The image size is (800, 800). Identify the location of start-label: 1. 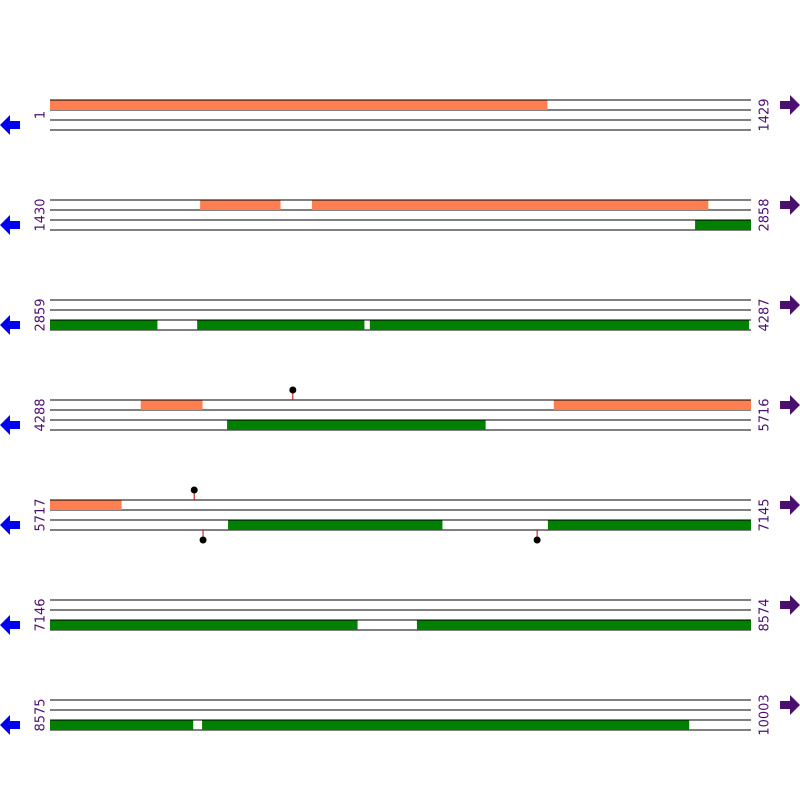
(41, 115).